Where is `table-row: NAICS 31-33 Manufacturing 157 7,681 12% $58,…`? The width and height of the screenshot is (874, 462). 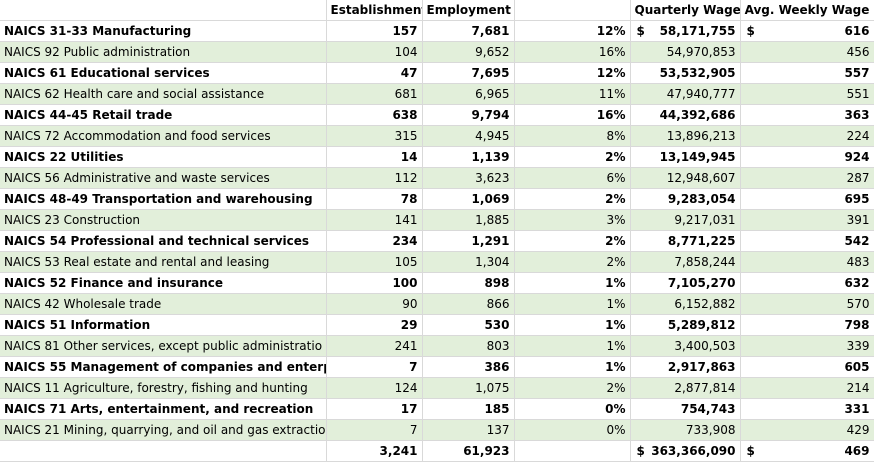 table-row: NAICS 31-33 Manufacturing 157 7,681 12% $58,… is located at coordinates (437, 31).